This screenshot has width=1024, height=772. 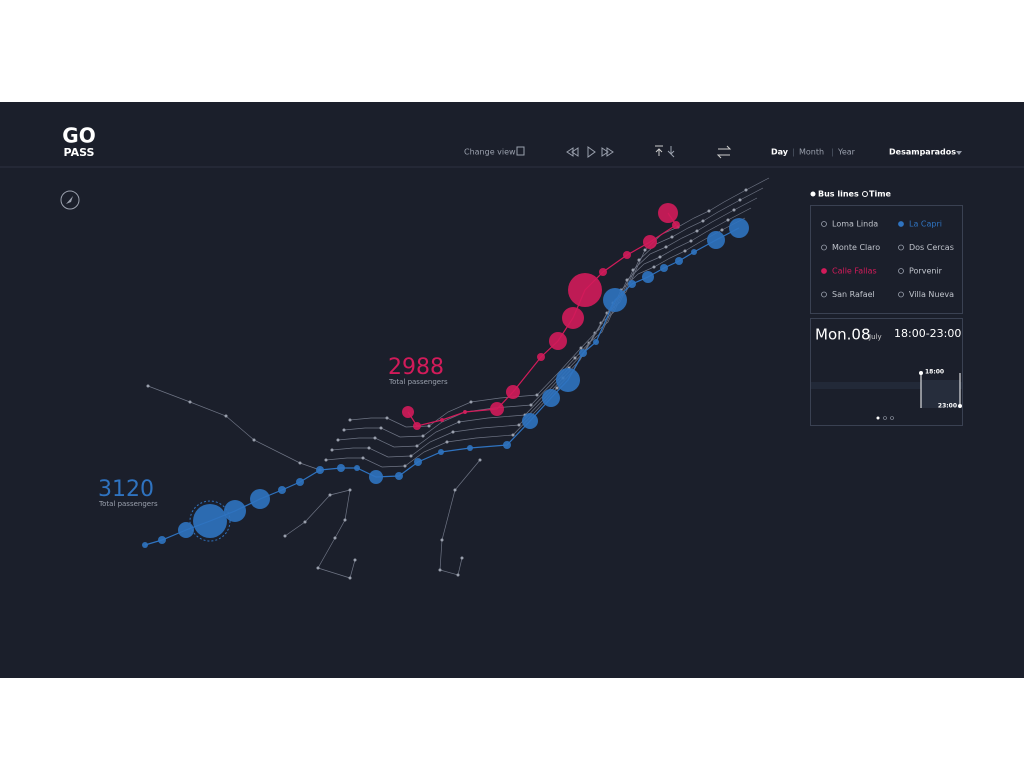 I want to click on swap-button, so click(x=724, y=152).